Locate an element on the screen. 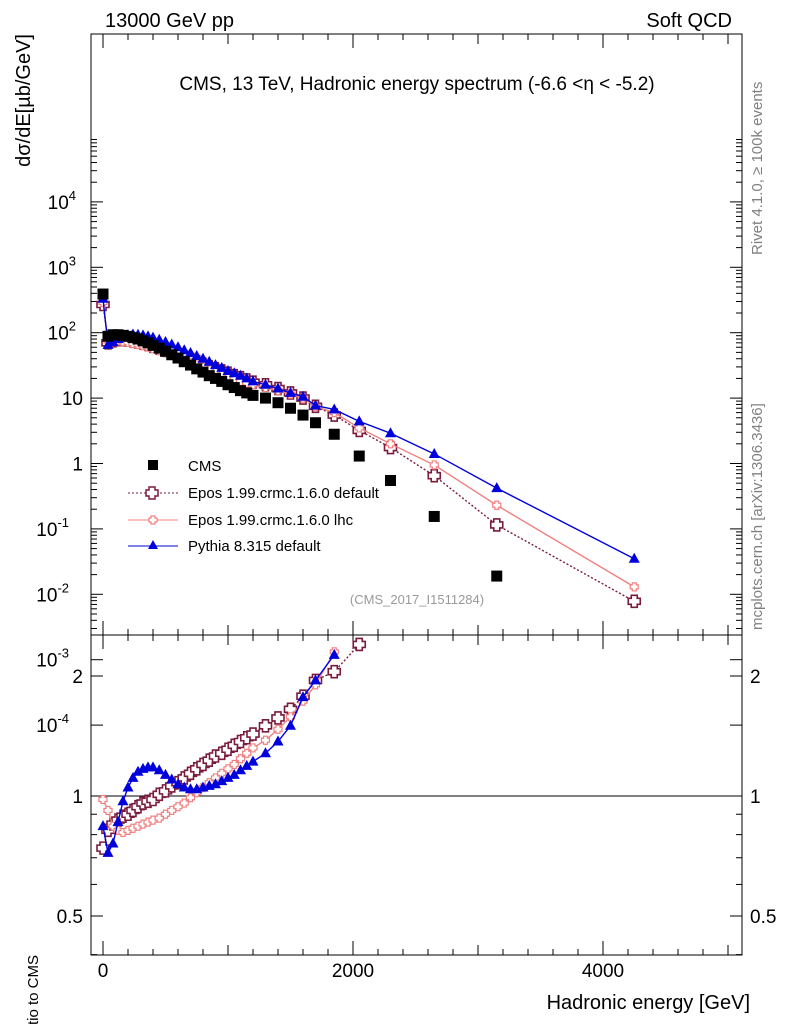 This screenshot has height=1024, width=786. ratio-tick-label-right: 2 is located at coordinates (755, 677).